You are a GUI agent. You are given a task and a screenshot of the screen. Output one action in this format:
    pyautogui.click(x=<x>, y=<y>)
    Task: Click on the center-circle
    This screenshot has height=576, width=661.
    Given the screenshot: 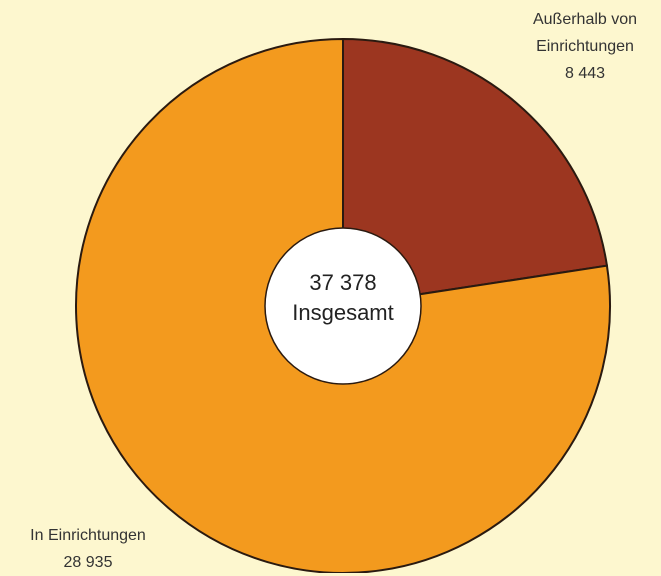 What is the action you would take?
    pyautogui.click(x=343, y=306)
    